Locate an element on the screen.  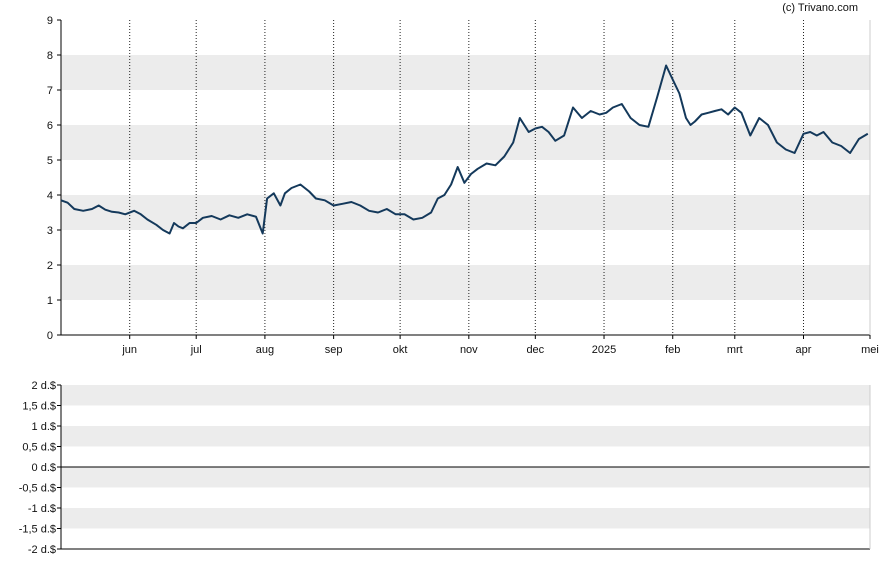
credit-label: (c) Trivano.com is located at coordinates (820, 8).